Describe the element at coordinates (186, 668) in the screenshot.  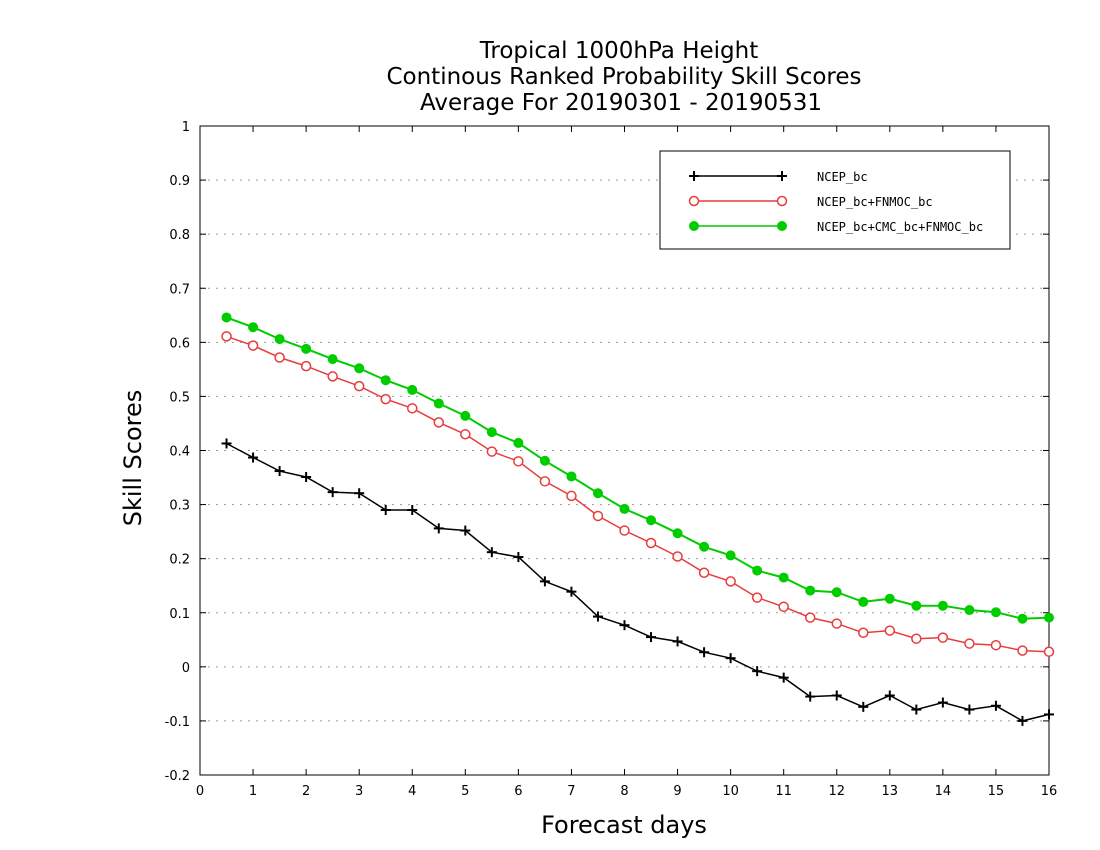
I see `y-tick-label: 0` at that location.